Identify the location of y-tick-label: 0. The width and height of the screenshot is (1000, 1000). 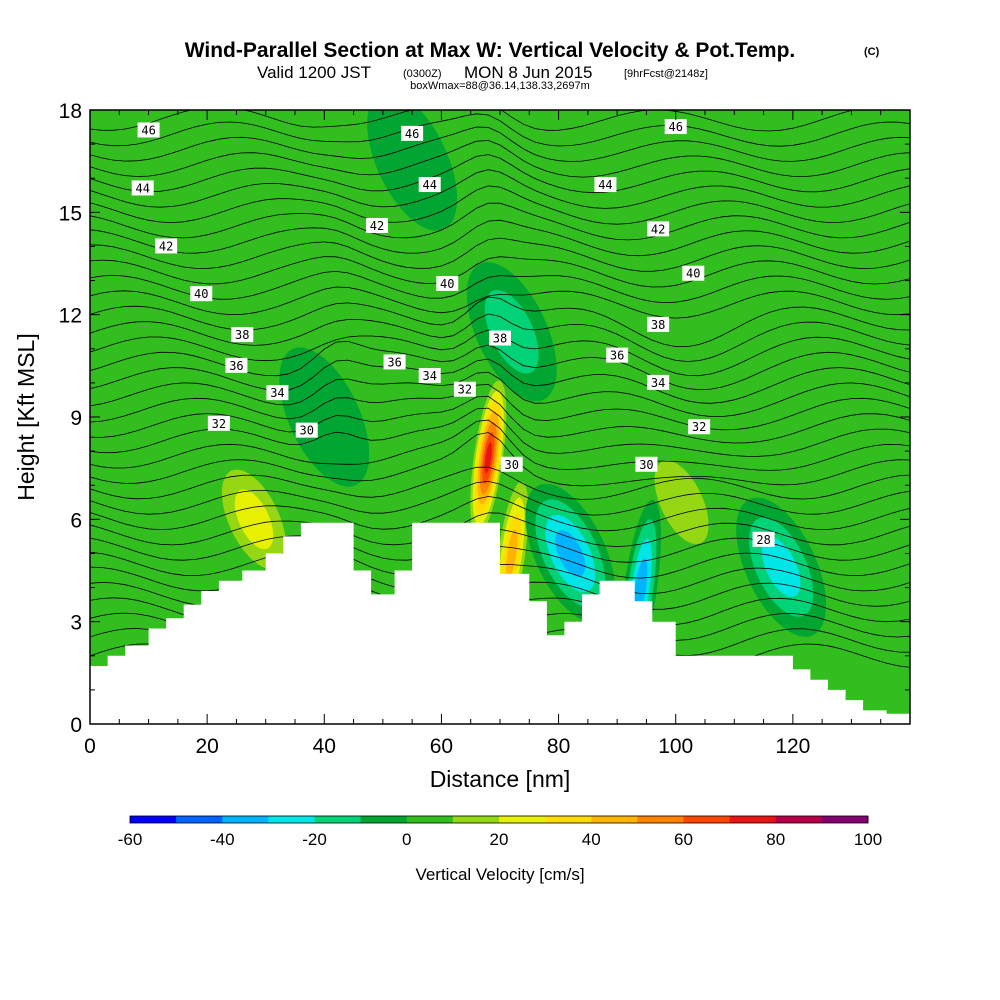
(76, 725).